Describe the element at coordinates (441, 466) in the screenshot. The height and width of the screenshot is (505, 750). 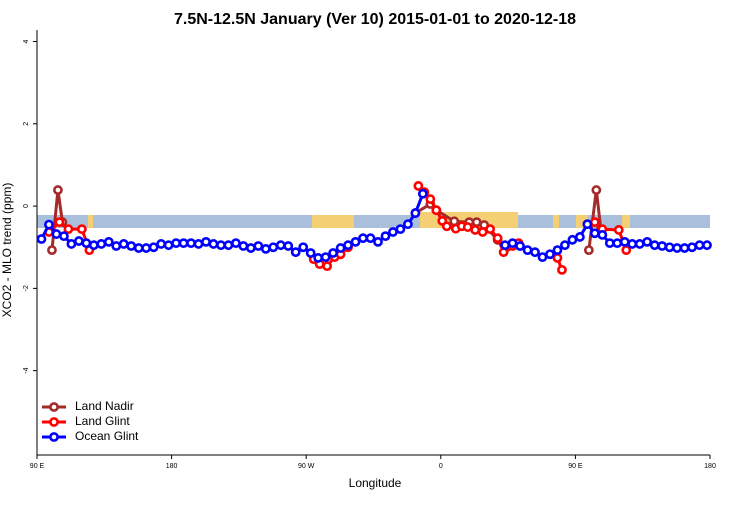
I see `x-tick-label: 0` at that location.